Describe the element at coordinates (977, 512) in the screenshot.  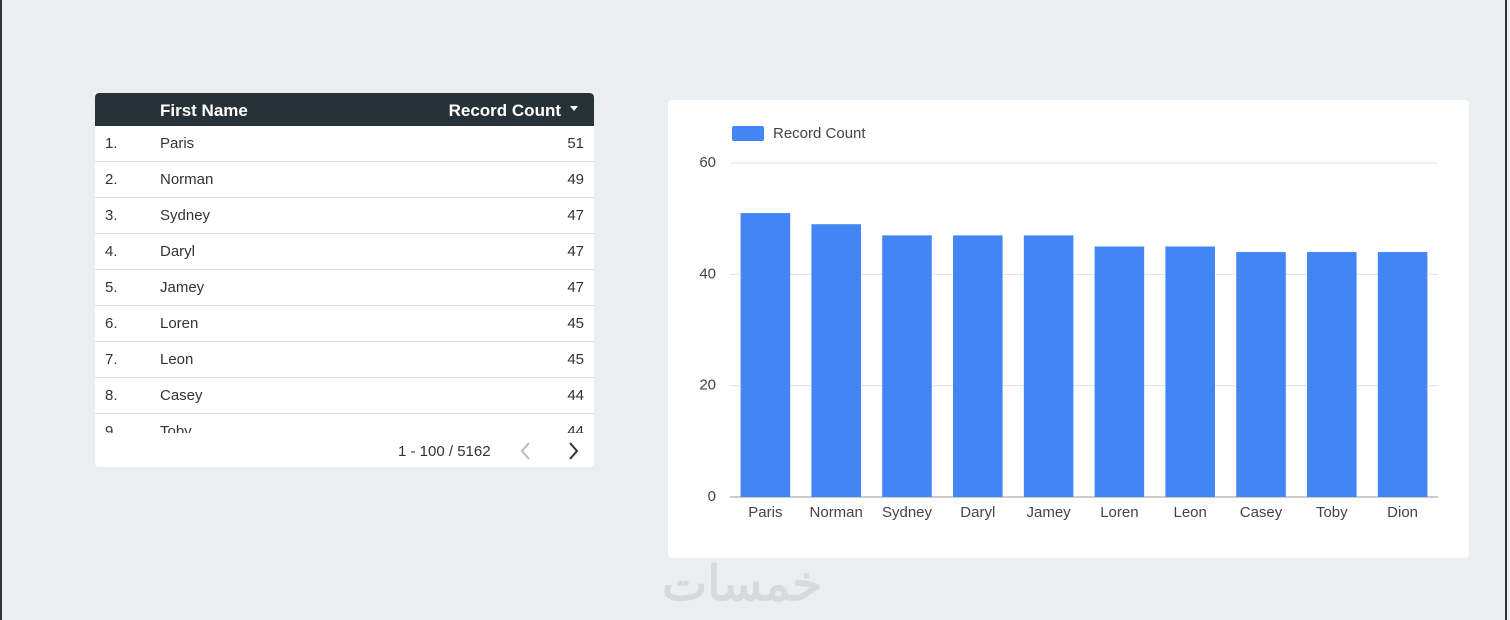
I see `x-tick-label: Daryl` at that location.